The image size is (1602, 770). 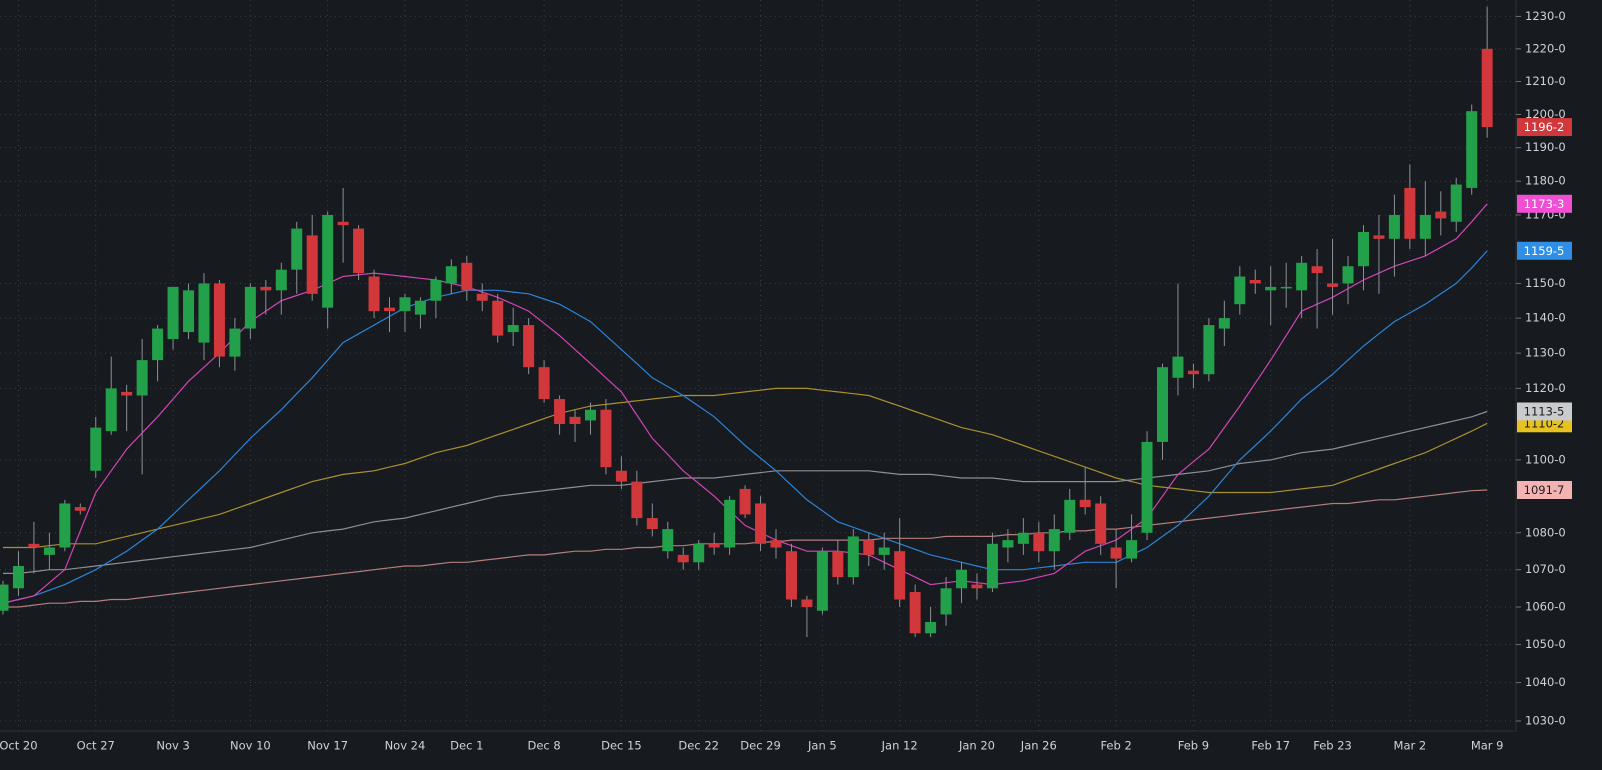 I want to click on y-tick-label: 1080-0, so click(x=1545, y=532).